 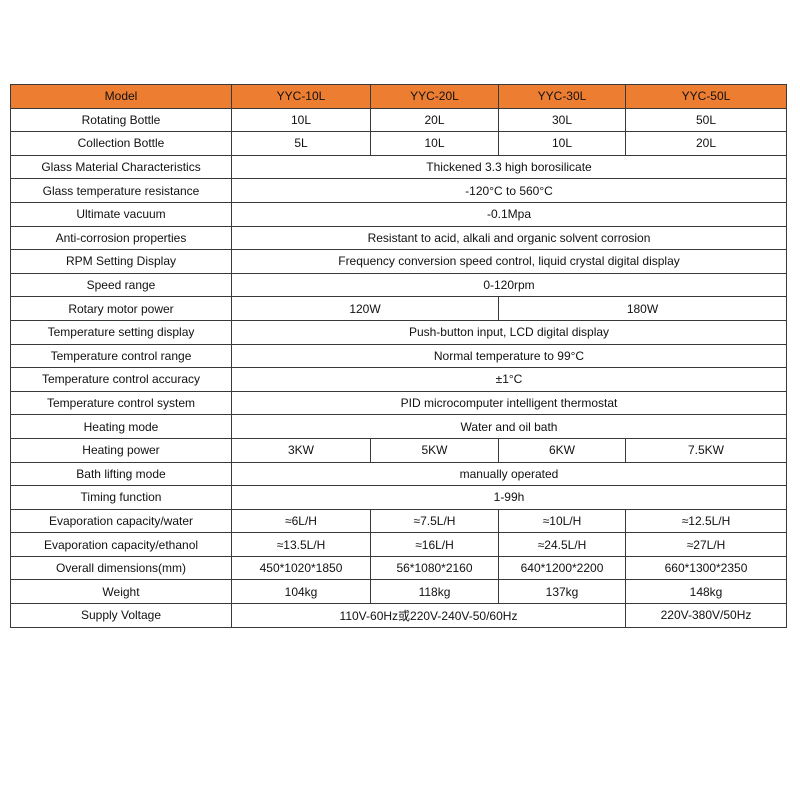 I want to click on row-value: manually operated, so click(x=509, y=474).